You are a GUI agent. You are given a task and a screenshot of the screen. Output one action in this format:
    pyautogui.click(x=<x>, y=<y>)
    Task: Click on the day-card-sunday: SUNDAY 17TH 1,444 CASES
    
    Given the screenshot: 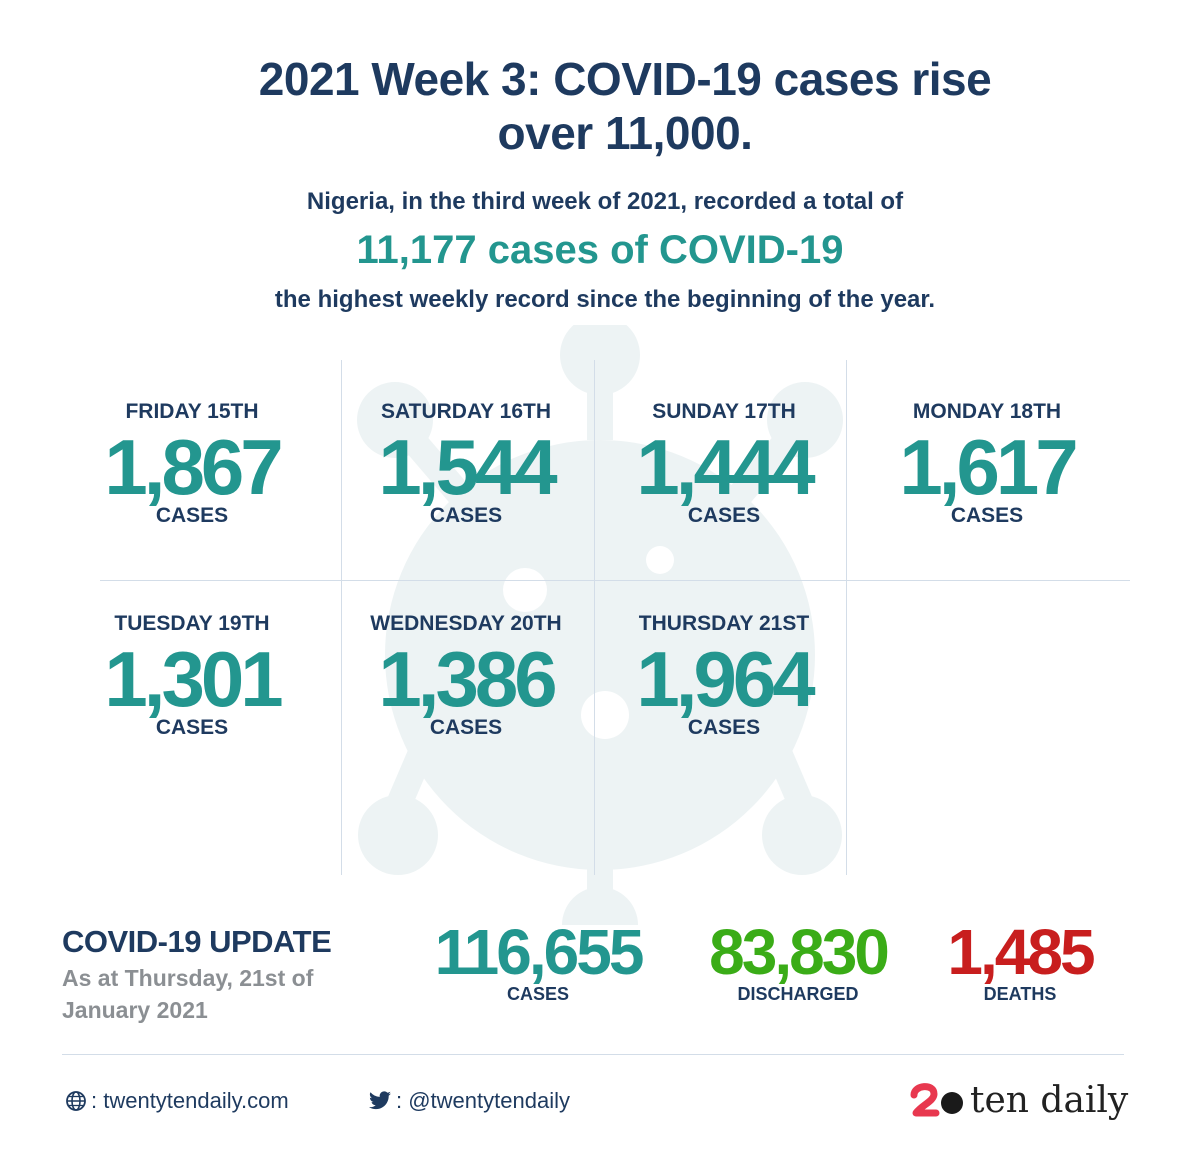 What is the action you would take?
    pyautogui.click(x=724, y=464)
    